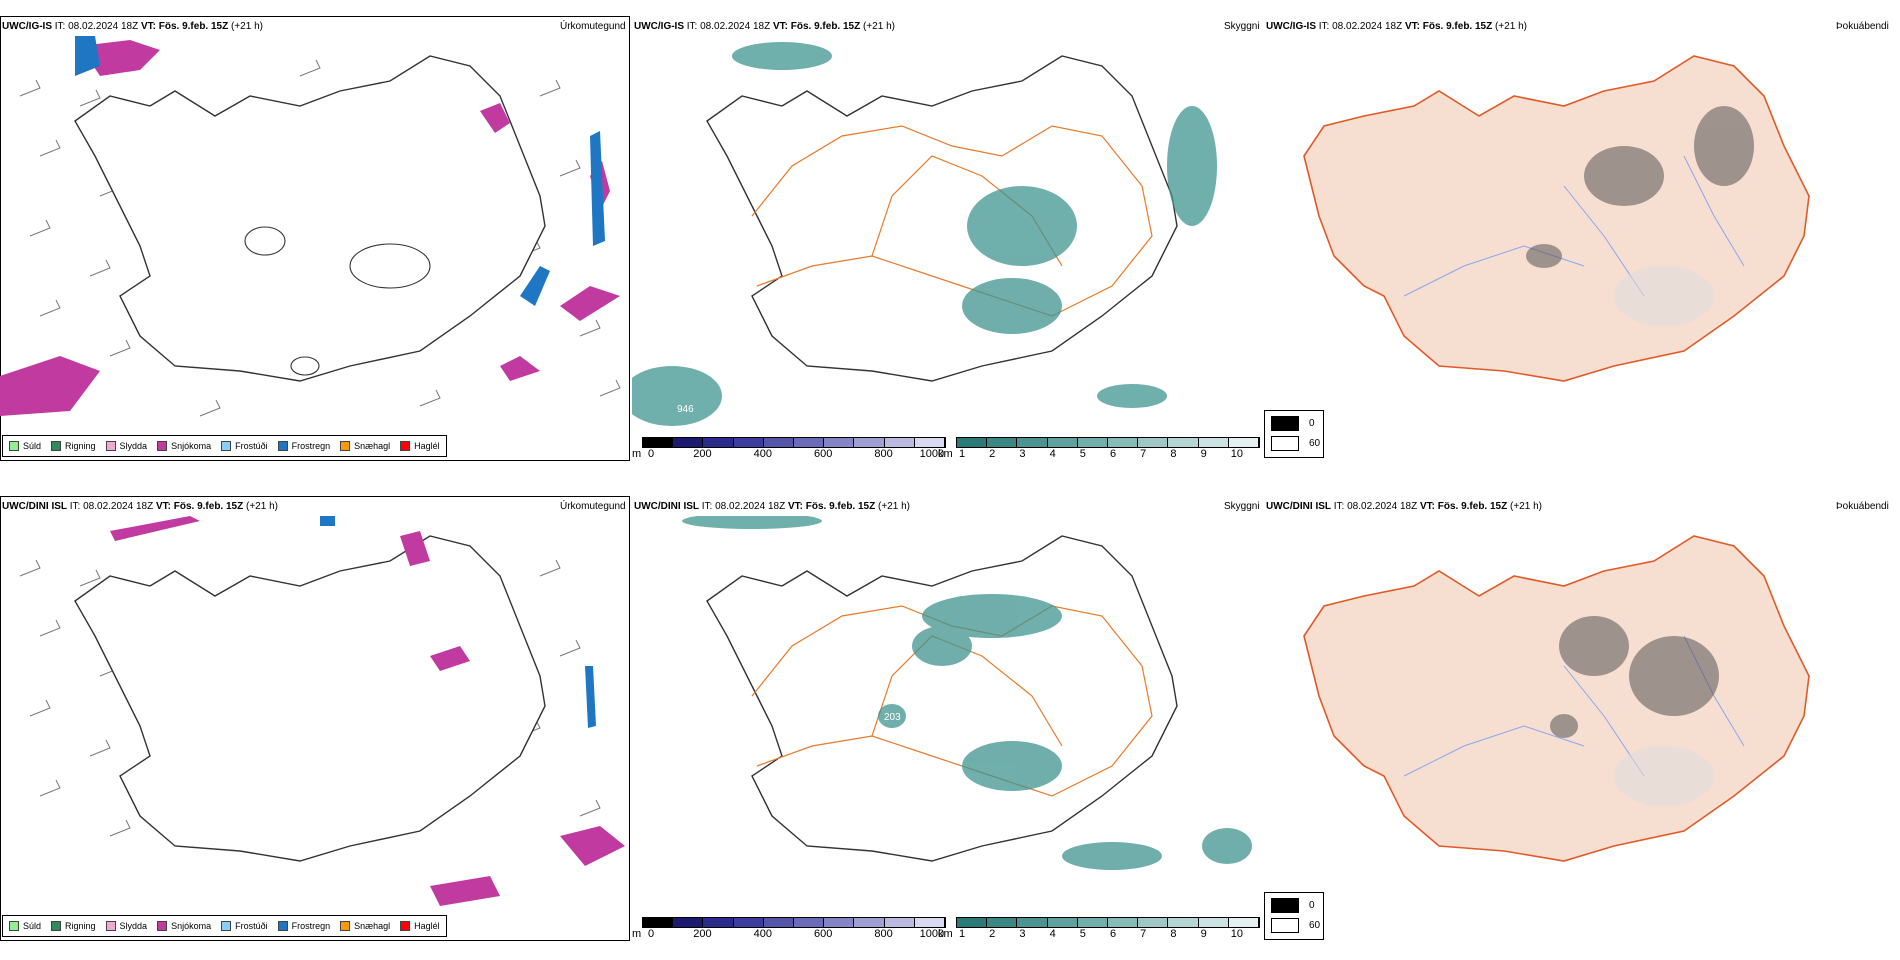 This screenshot has width=1900, height=960. I want to click on legend-item: Súld, so click(25, 446).